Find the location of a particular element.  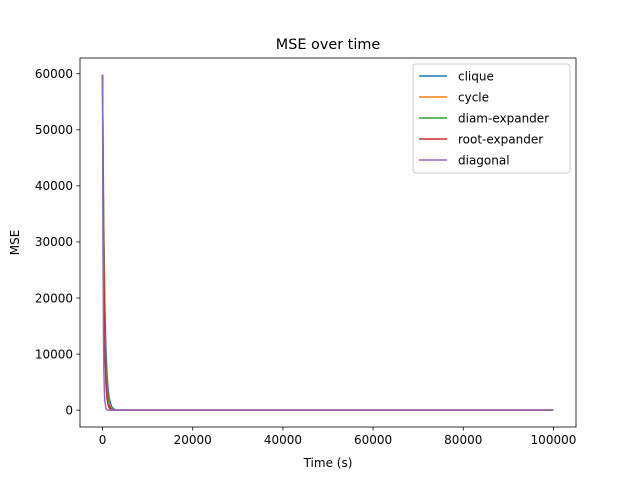

y-axis-ticks: 0 10000 20000 30000 40000 50000 60000 is located at coordinates (57, 242).